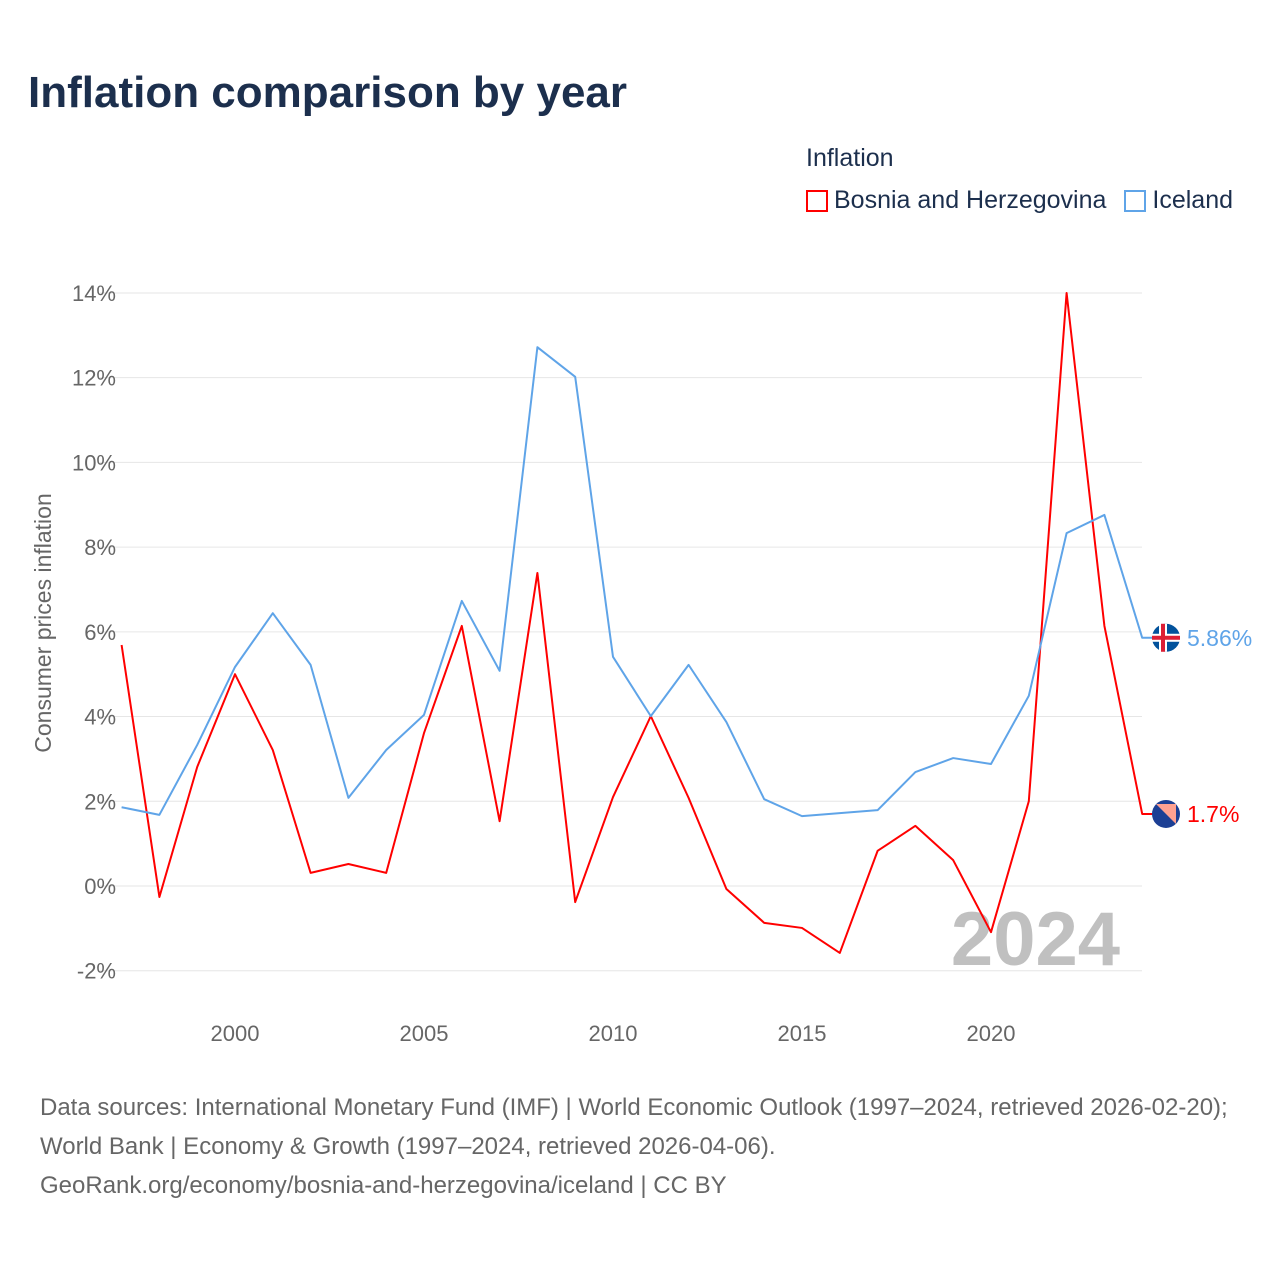  I want to click on chart-title: Inflation comparison by year, so click(328, 92).